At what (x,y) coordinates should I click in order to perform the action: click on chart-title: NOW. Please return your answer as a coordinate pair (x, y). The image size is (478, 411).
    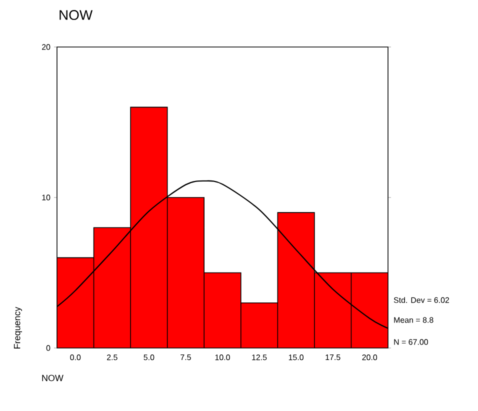
    Looking at the image, I should click on (76, 15).